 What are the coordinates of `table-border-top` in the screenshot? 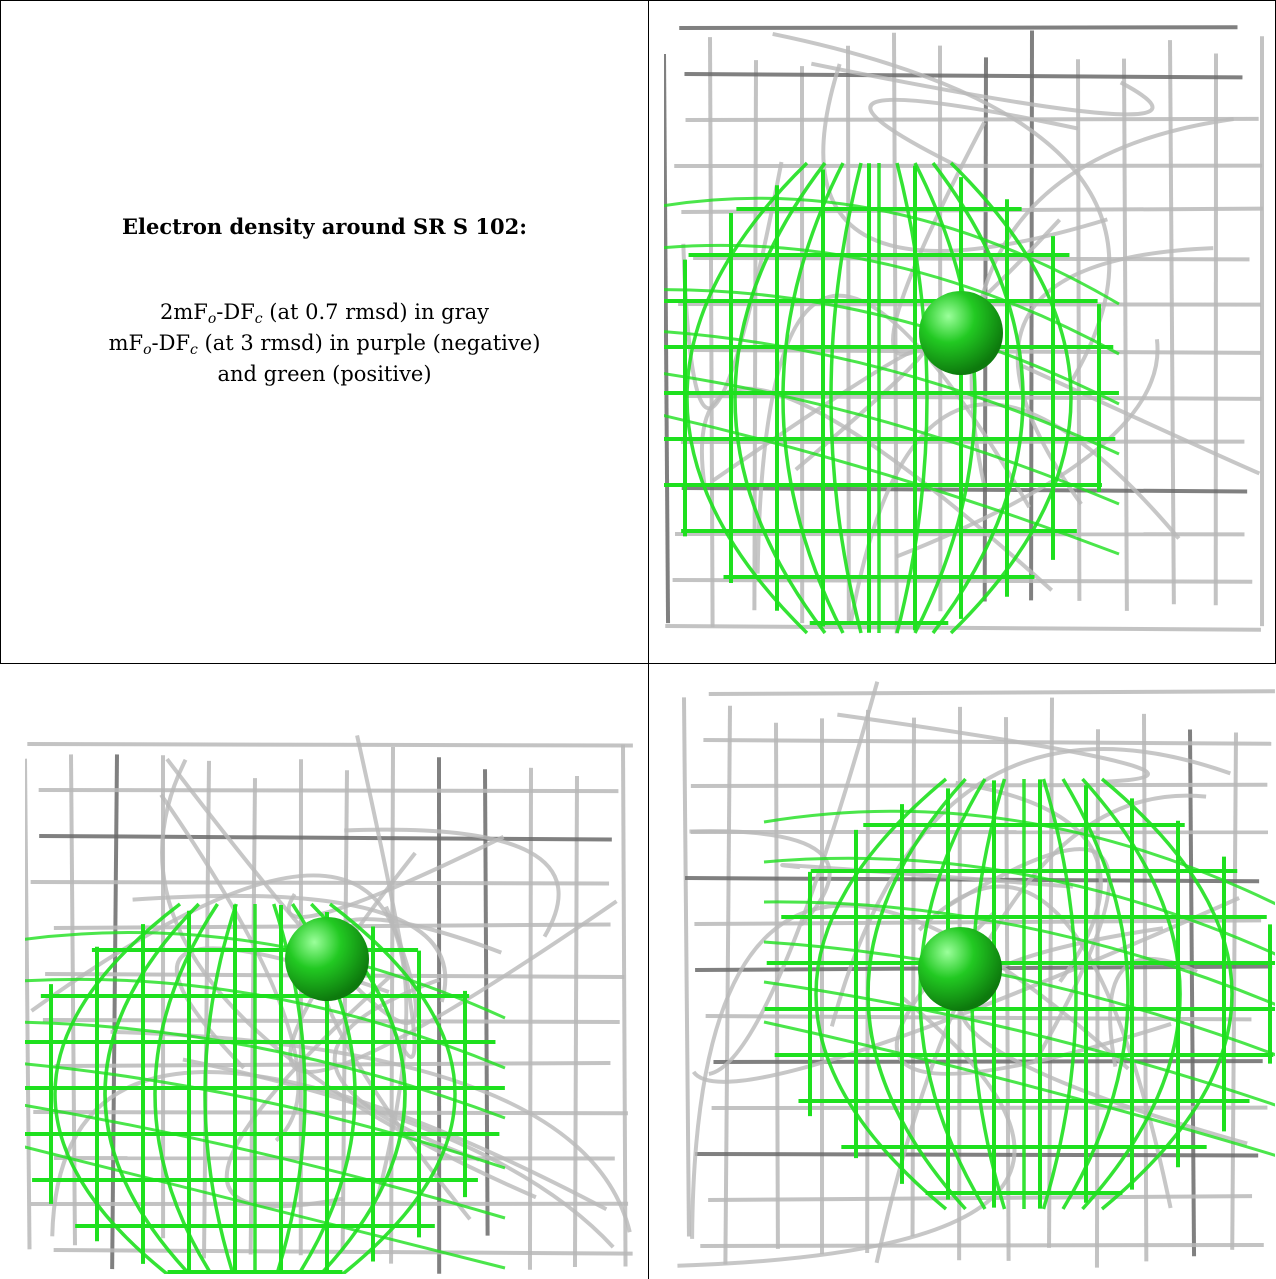 It's located at (638, 0).